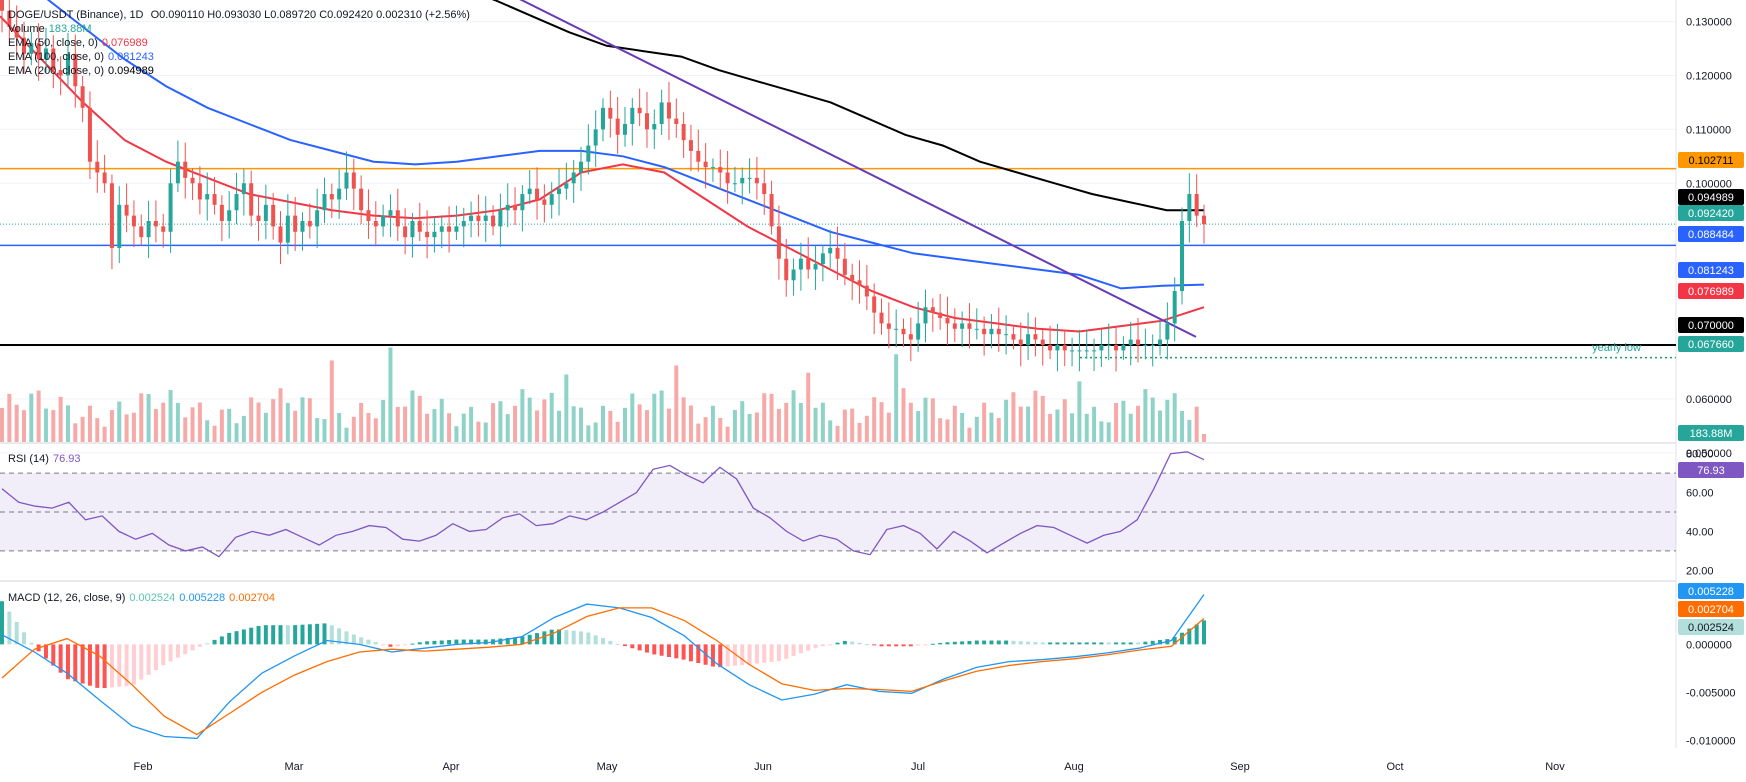  I want to click on macd-tick-label: 0.000000, so click(1709, 645).